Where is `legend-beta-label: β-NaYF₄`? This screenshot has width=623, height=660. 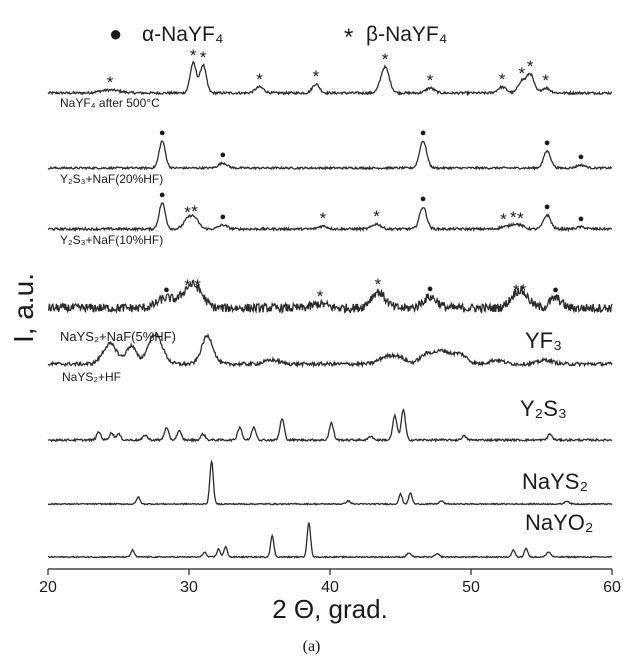
legend-beta-label: β-NaYF₄ is located at coordinates (406, 34).